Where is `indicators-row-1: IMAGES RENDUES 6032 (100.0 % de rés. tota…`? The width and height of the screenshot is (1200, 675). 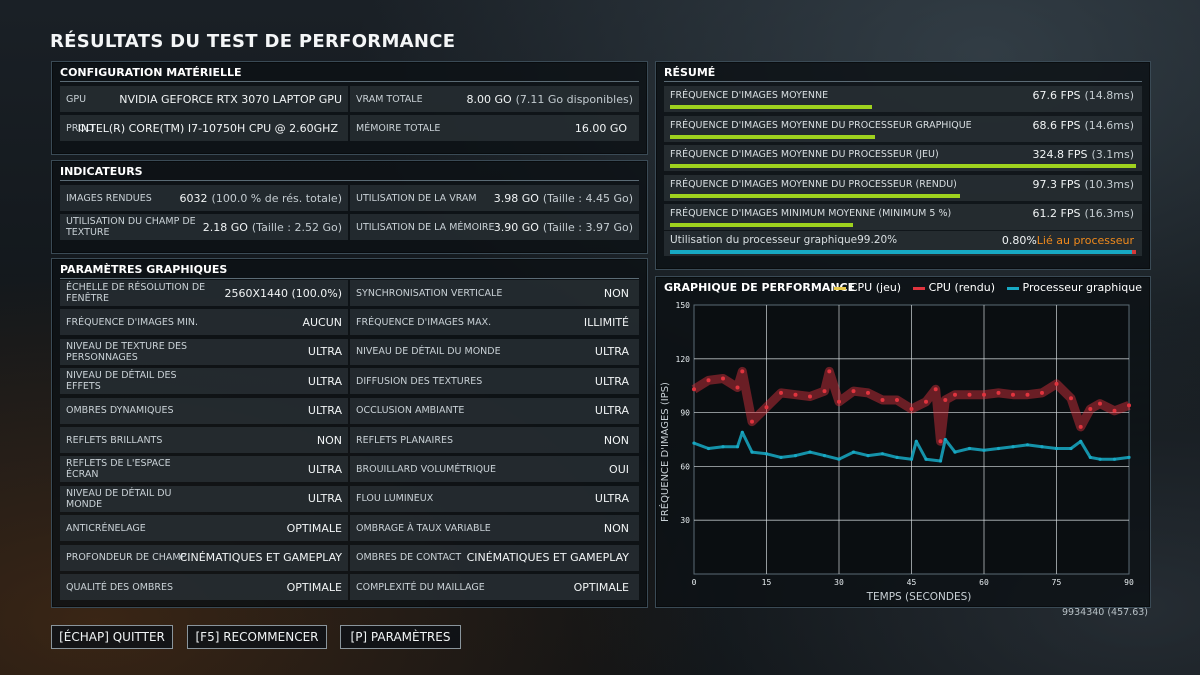 indicators-row-1: IMAGES RENDUES 6032 (100.0 % de rés. tota… is located at coordinates (349, 198).